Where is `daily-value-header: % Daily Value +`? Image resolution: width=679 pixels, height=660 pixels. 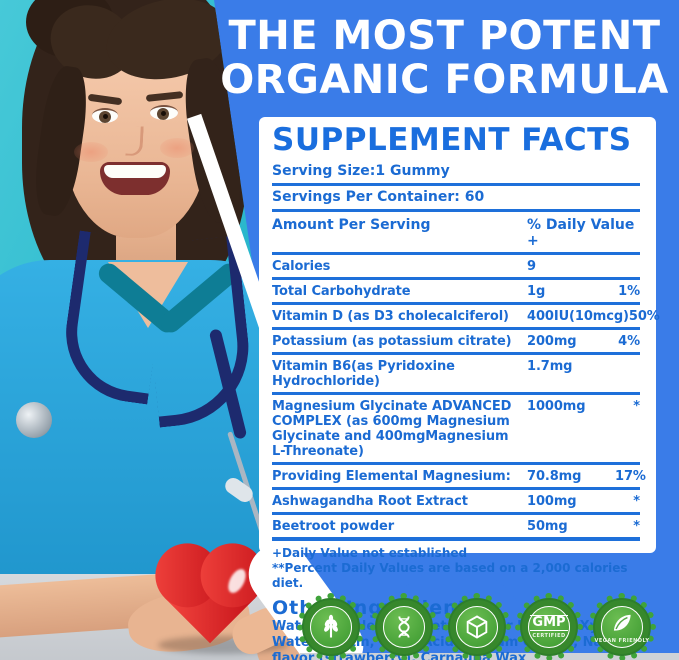 daily-value-header: % Daily Value + is located at coordinates (581, 233).